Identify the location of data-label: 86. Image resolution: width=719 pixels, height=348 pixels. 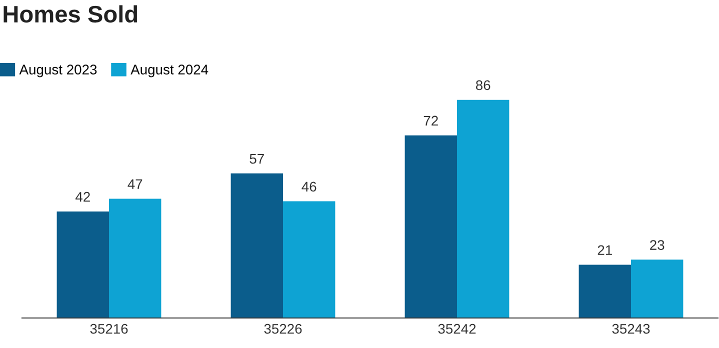
(483, 85).